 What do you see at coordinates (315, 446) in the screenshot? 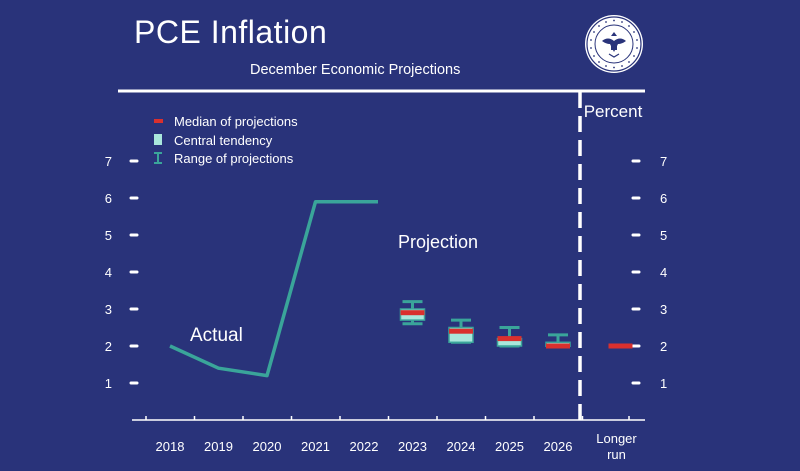
I see `x-tick-label-2021: 2021` at bounding box center [315, 446].